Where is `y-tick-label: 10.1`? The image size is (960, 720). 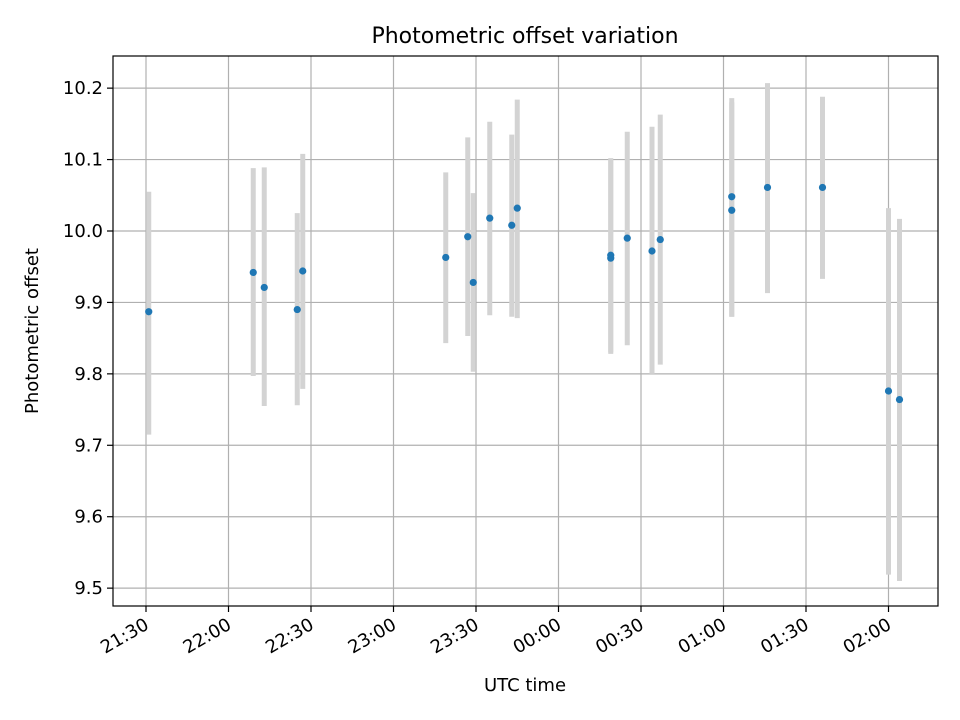
y-tick-label: 10.1 is located at coordinates (83, 160).